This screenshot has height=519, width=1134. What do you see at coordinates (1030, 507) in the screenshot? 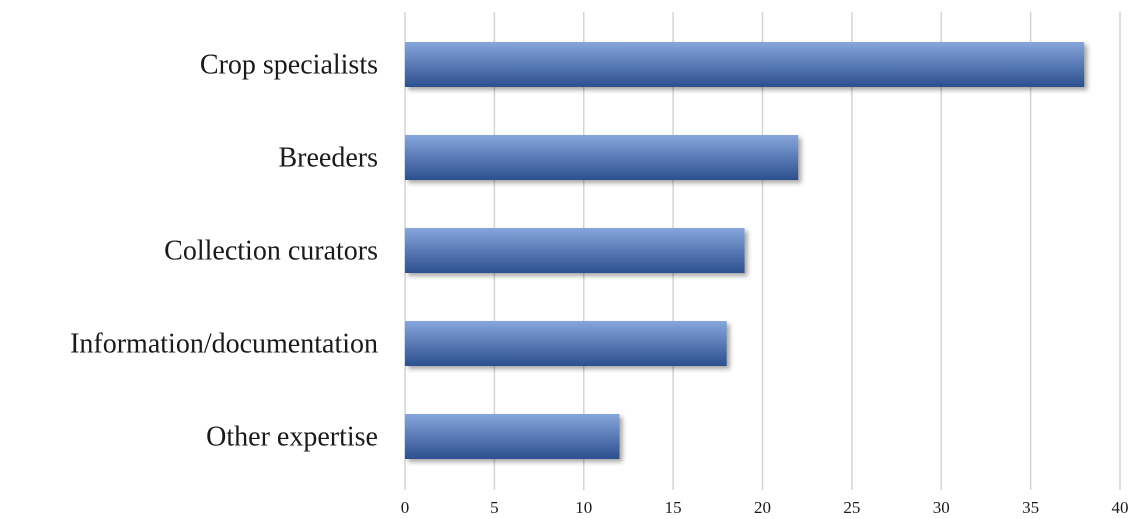
I see `x-tick-label: 35` at bounding box center [1030, 507].